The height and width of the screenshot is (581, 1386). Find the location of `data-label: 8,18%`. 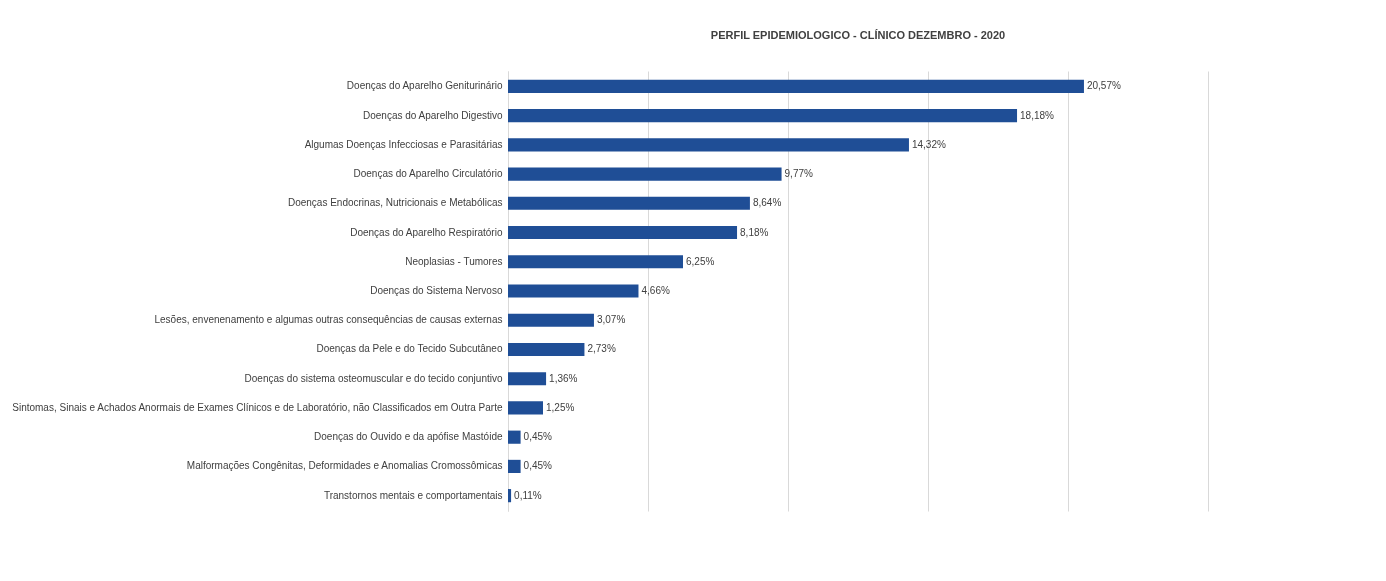

data-label: 8,18% is located at coordinates (754, 232).